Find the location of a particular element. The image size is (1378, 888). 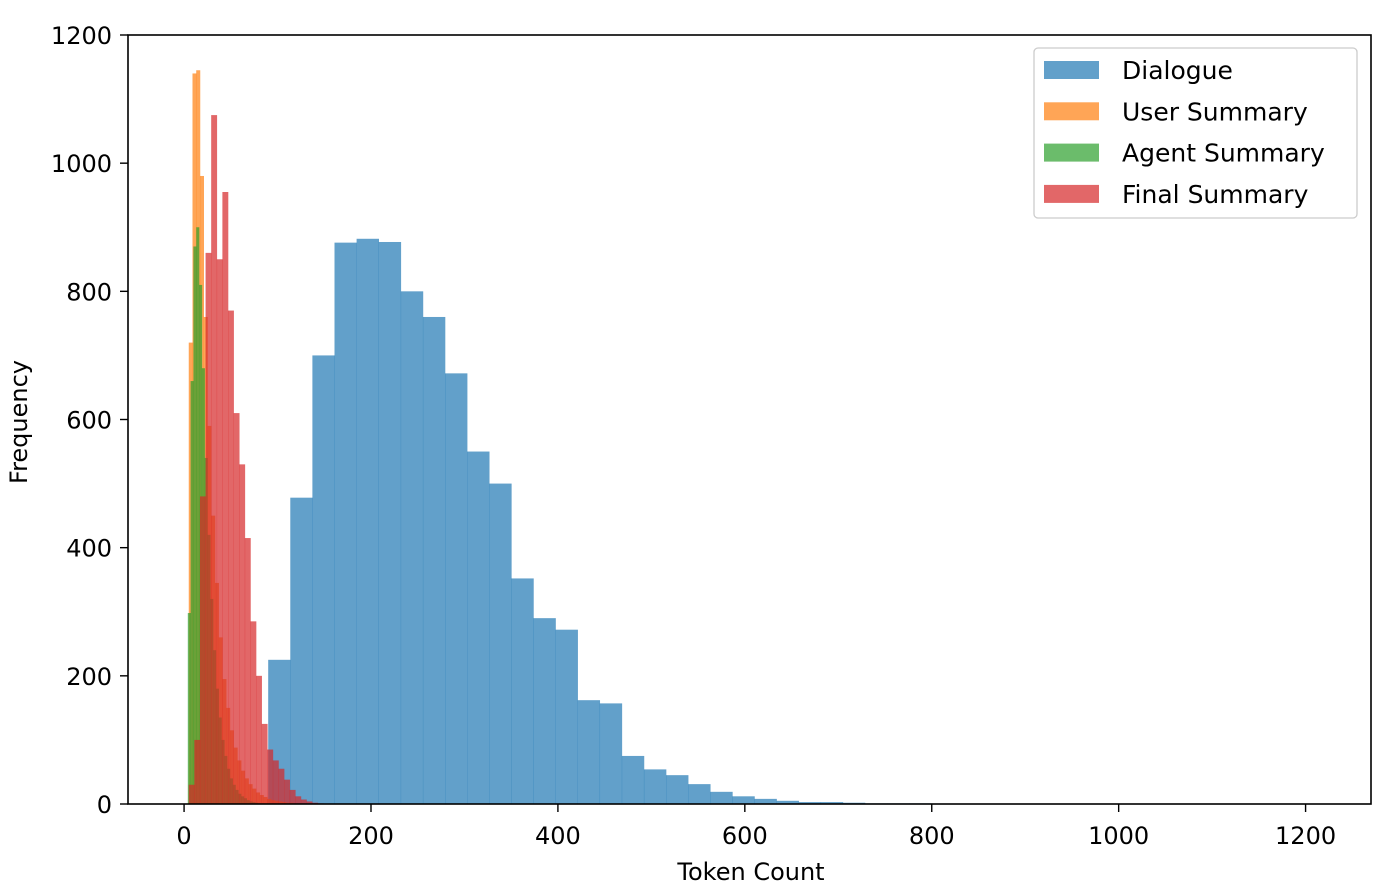

x-tick-label: 800 is located at coordinates (932, 836).